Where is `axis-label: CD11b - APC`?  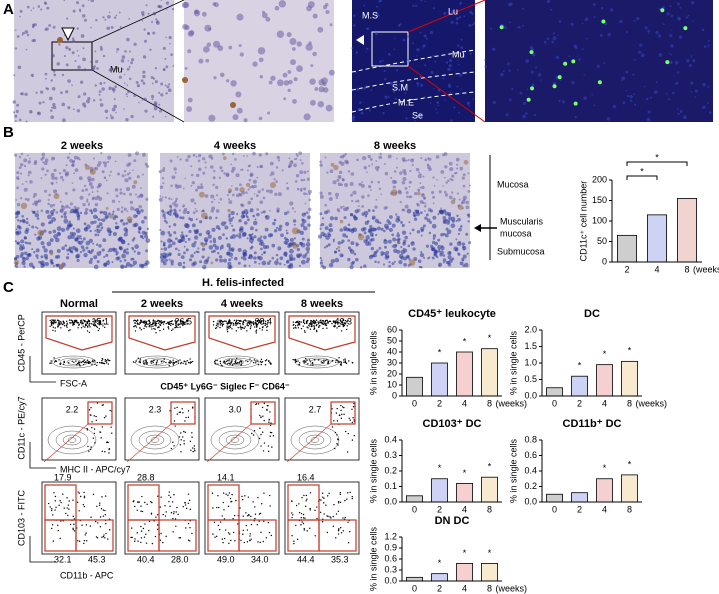 axis-label: CD11b - APC is located at coordinates (87, 575).